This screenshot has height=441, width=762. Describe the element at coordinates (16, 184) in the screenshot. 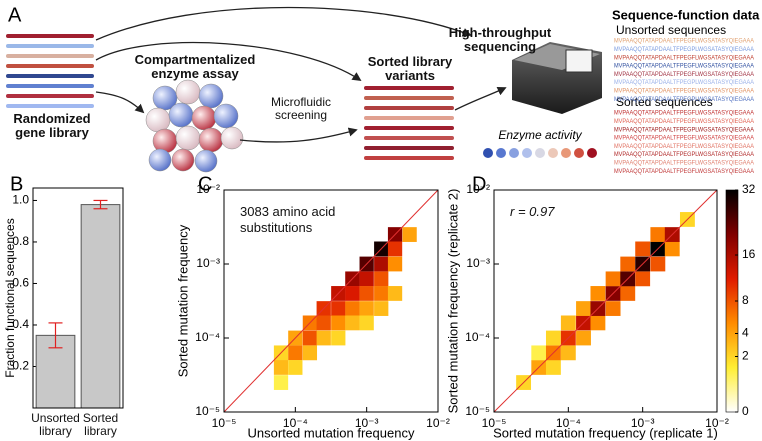

I see `panel-label: B` at that location.